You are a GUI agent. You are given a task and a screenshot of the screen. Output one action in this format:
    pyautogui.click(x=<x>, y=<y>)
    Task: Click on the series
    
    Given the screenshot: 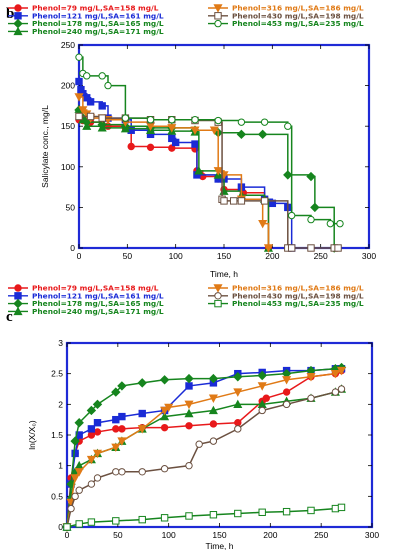 What is the action you would take?
    pyautogui.click(x=204, y=517)
    